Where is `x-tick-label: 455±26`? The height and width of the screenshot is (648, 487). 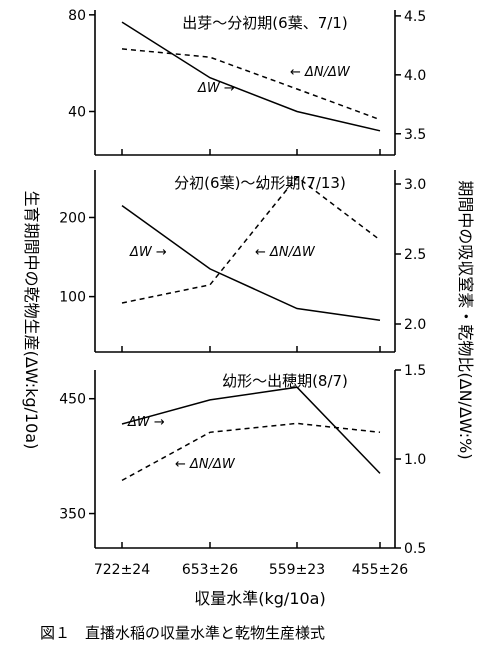
x-tick-label: 455±26 is located at coordinates (380, 570).